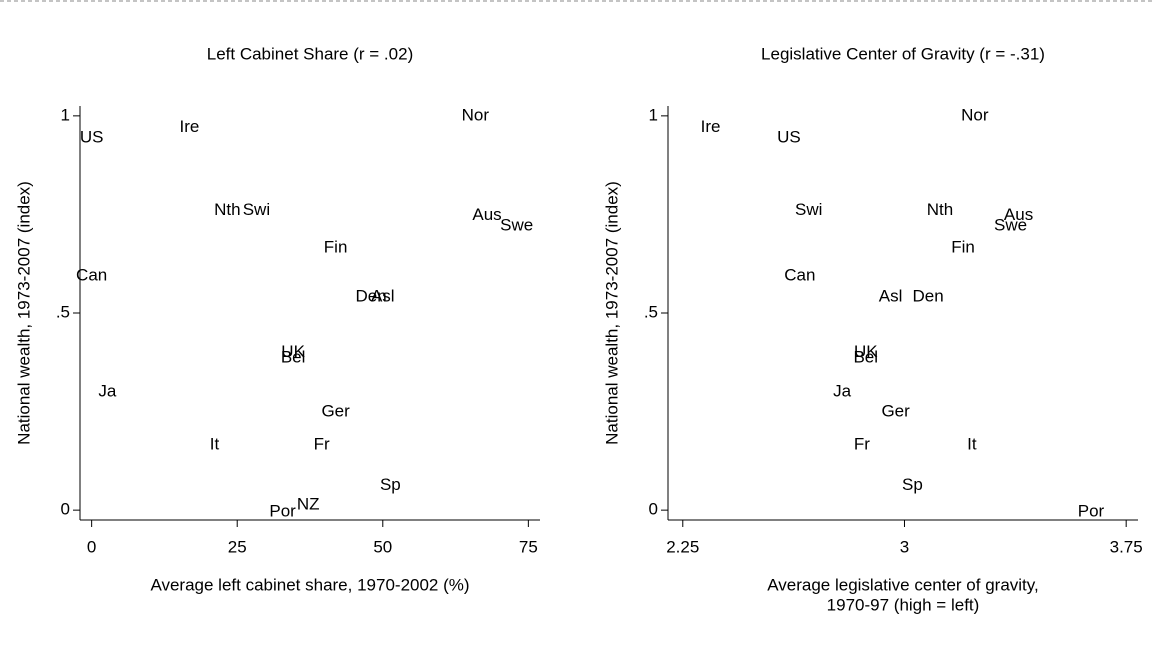 Image resolution: width=1152 pixels, height=669 pixels. Describe the element at coordinates (904, 546) in the screenshot. I see `x-tick-label: 3` at that location.